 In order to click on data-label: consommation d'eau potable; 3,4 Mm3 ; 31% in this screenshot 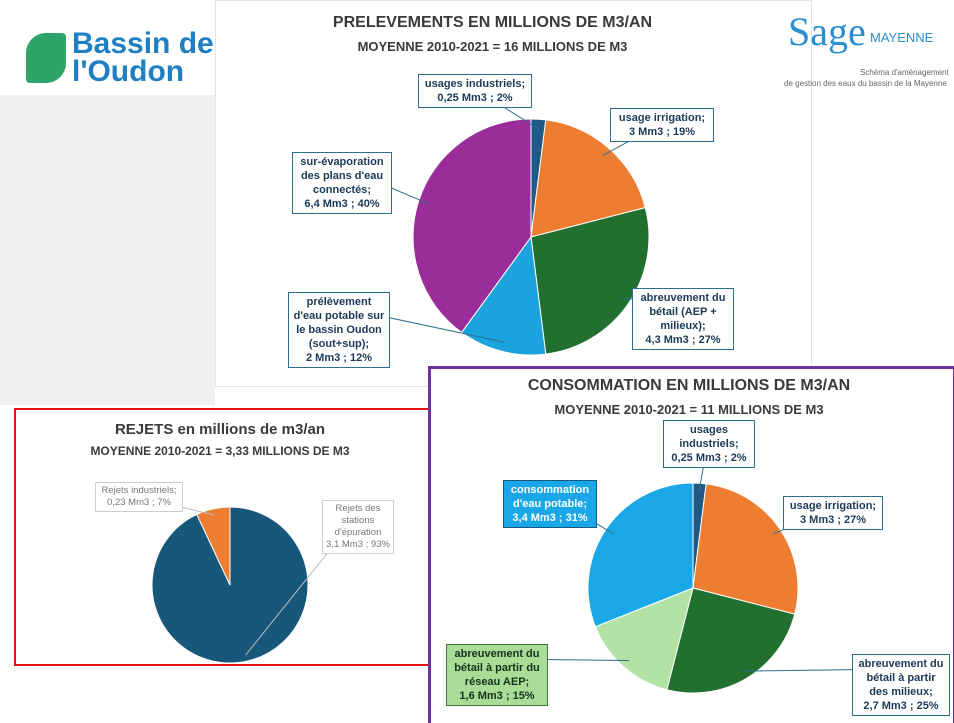, I will do `click(550, 504)`.